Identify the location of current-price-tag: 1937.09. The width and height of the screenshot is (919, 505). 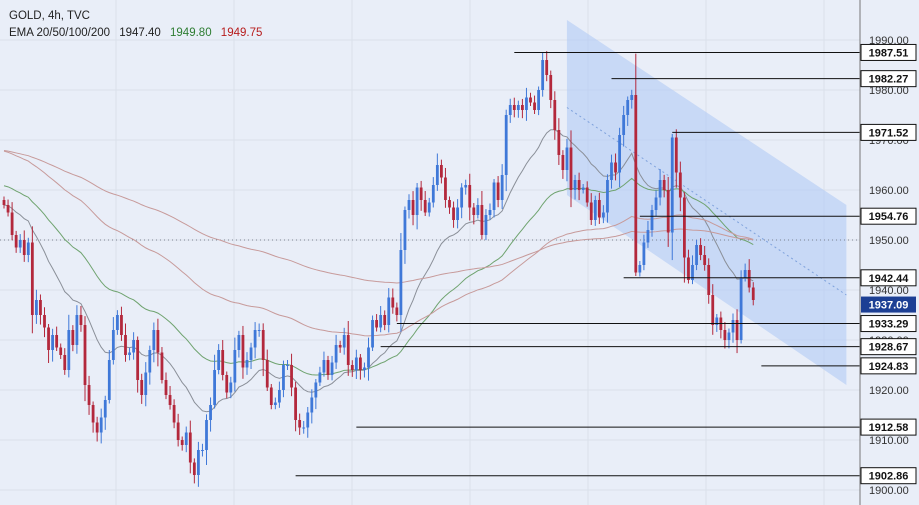
(888, 304).